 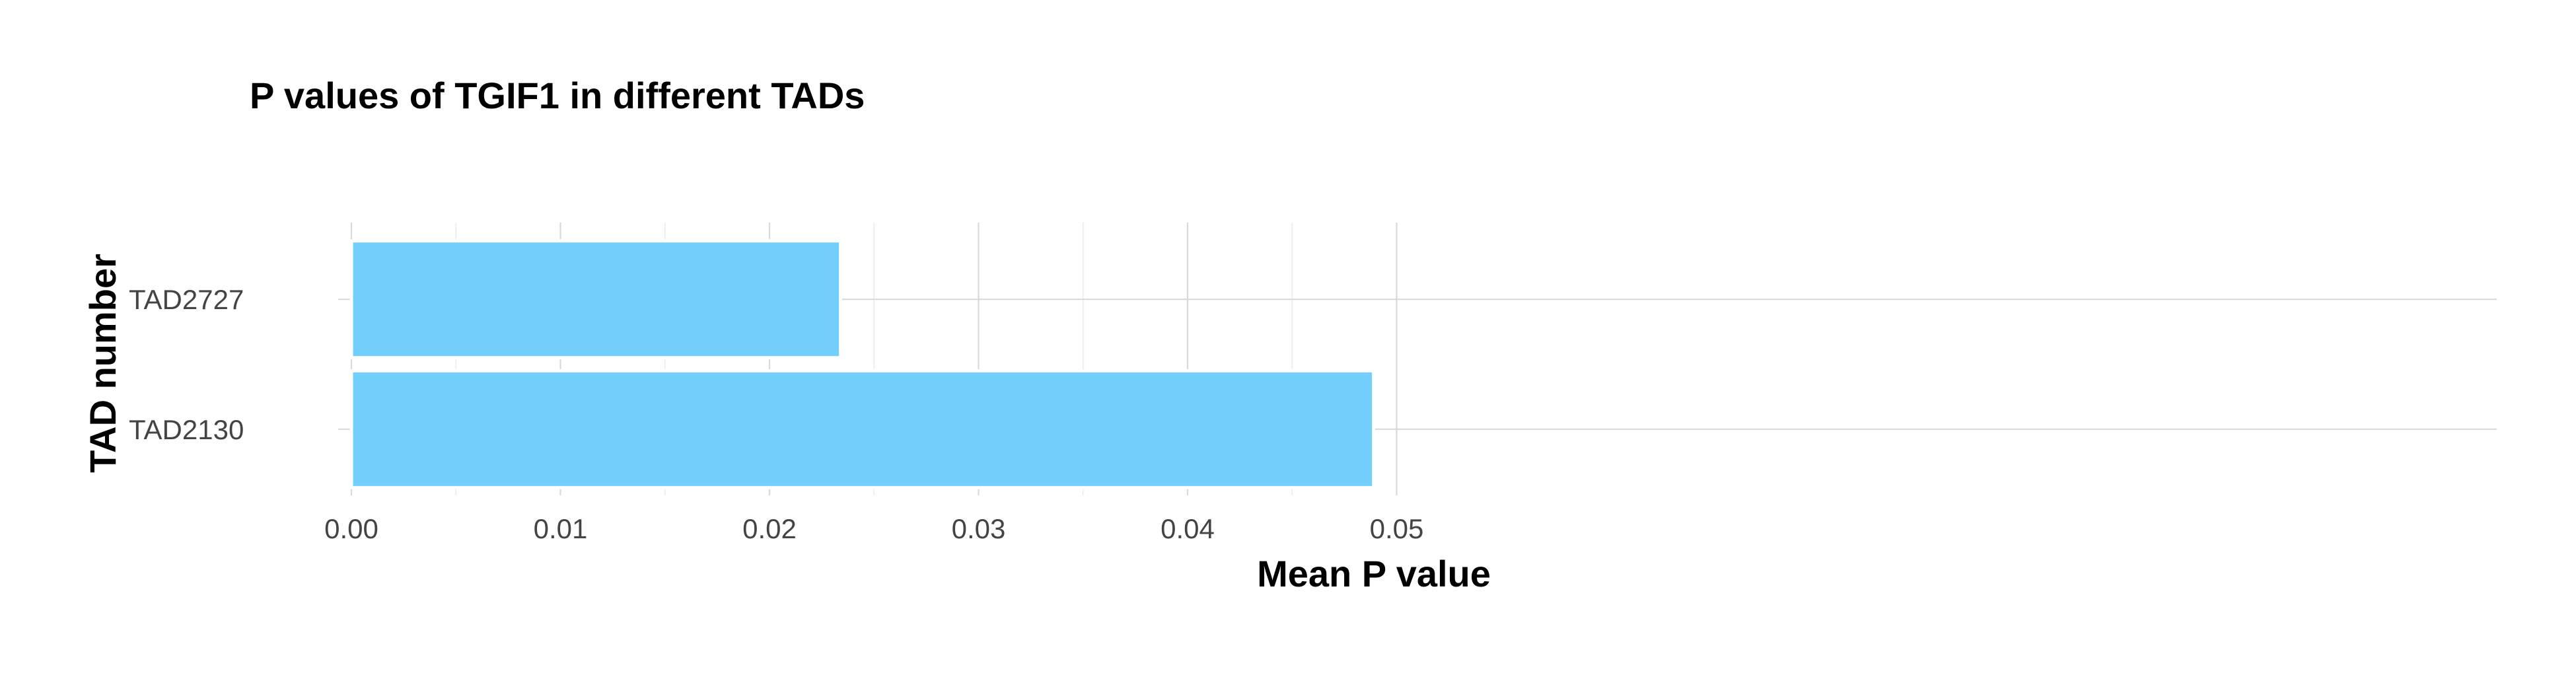 I want to click on x-tick-label: 0.00, so click(x=351, y=528).